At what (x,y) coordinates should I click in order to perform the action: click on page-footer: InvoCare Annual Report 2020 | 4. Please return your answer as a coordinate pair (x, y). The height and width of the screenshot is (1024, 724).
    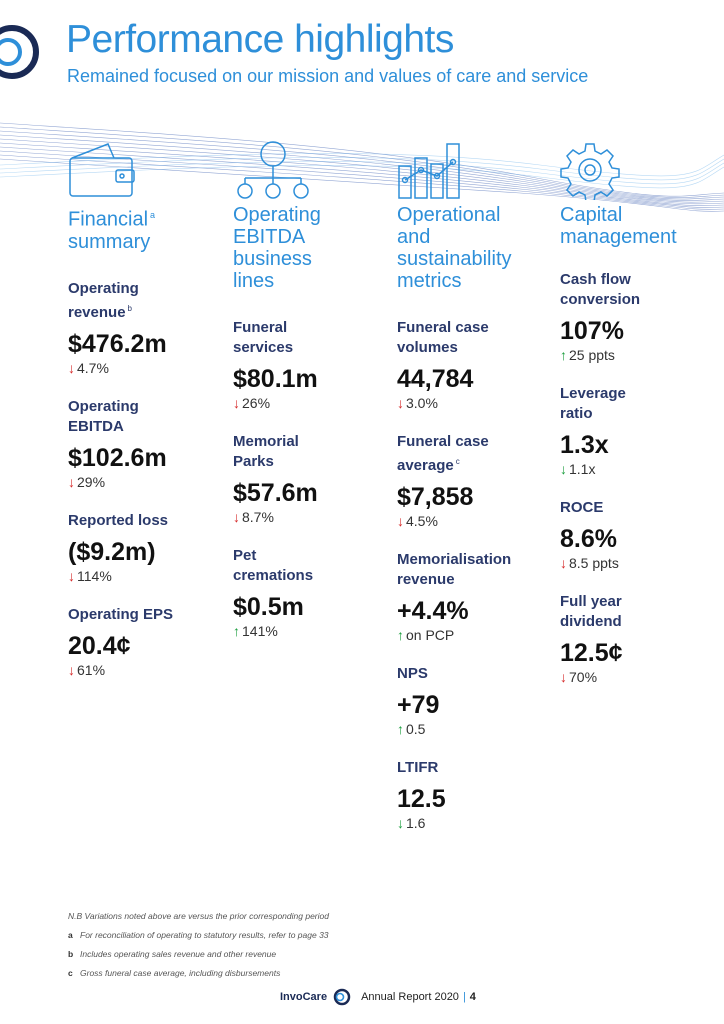
    Looking at the image, I should click on (378, 997).